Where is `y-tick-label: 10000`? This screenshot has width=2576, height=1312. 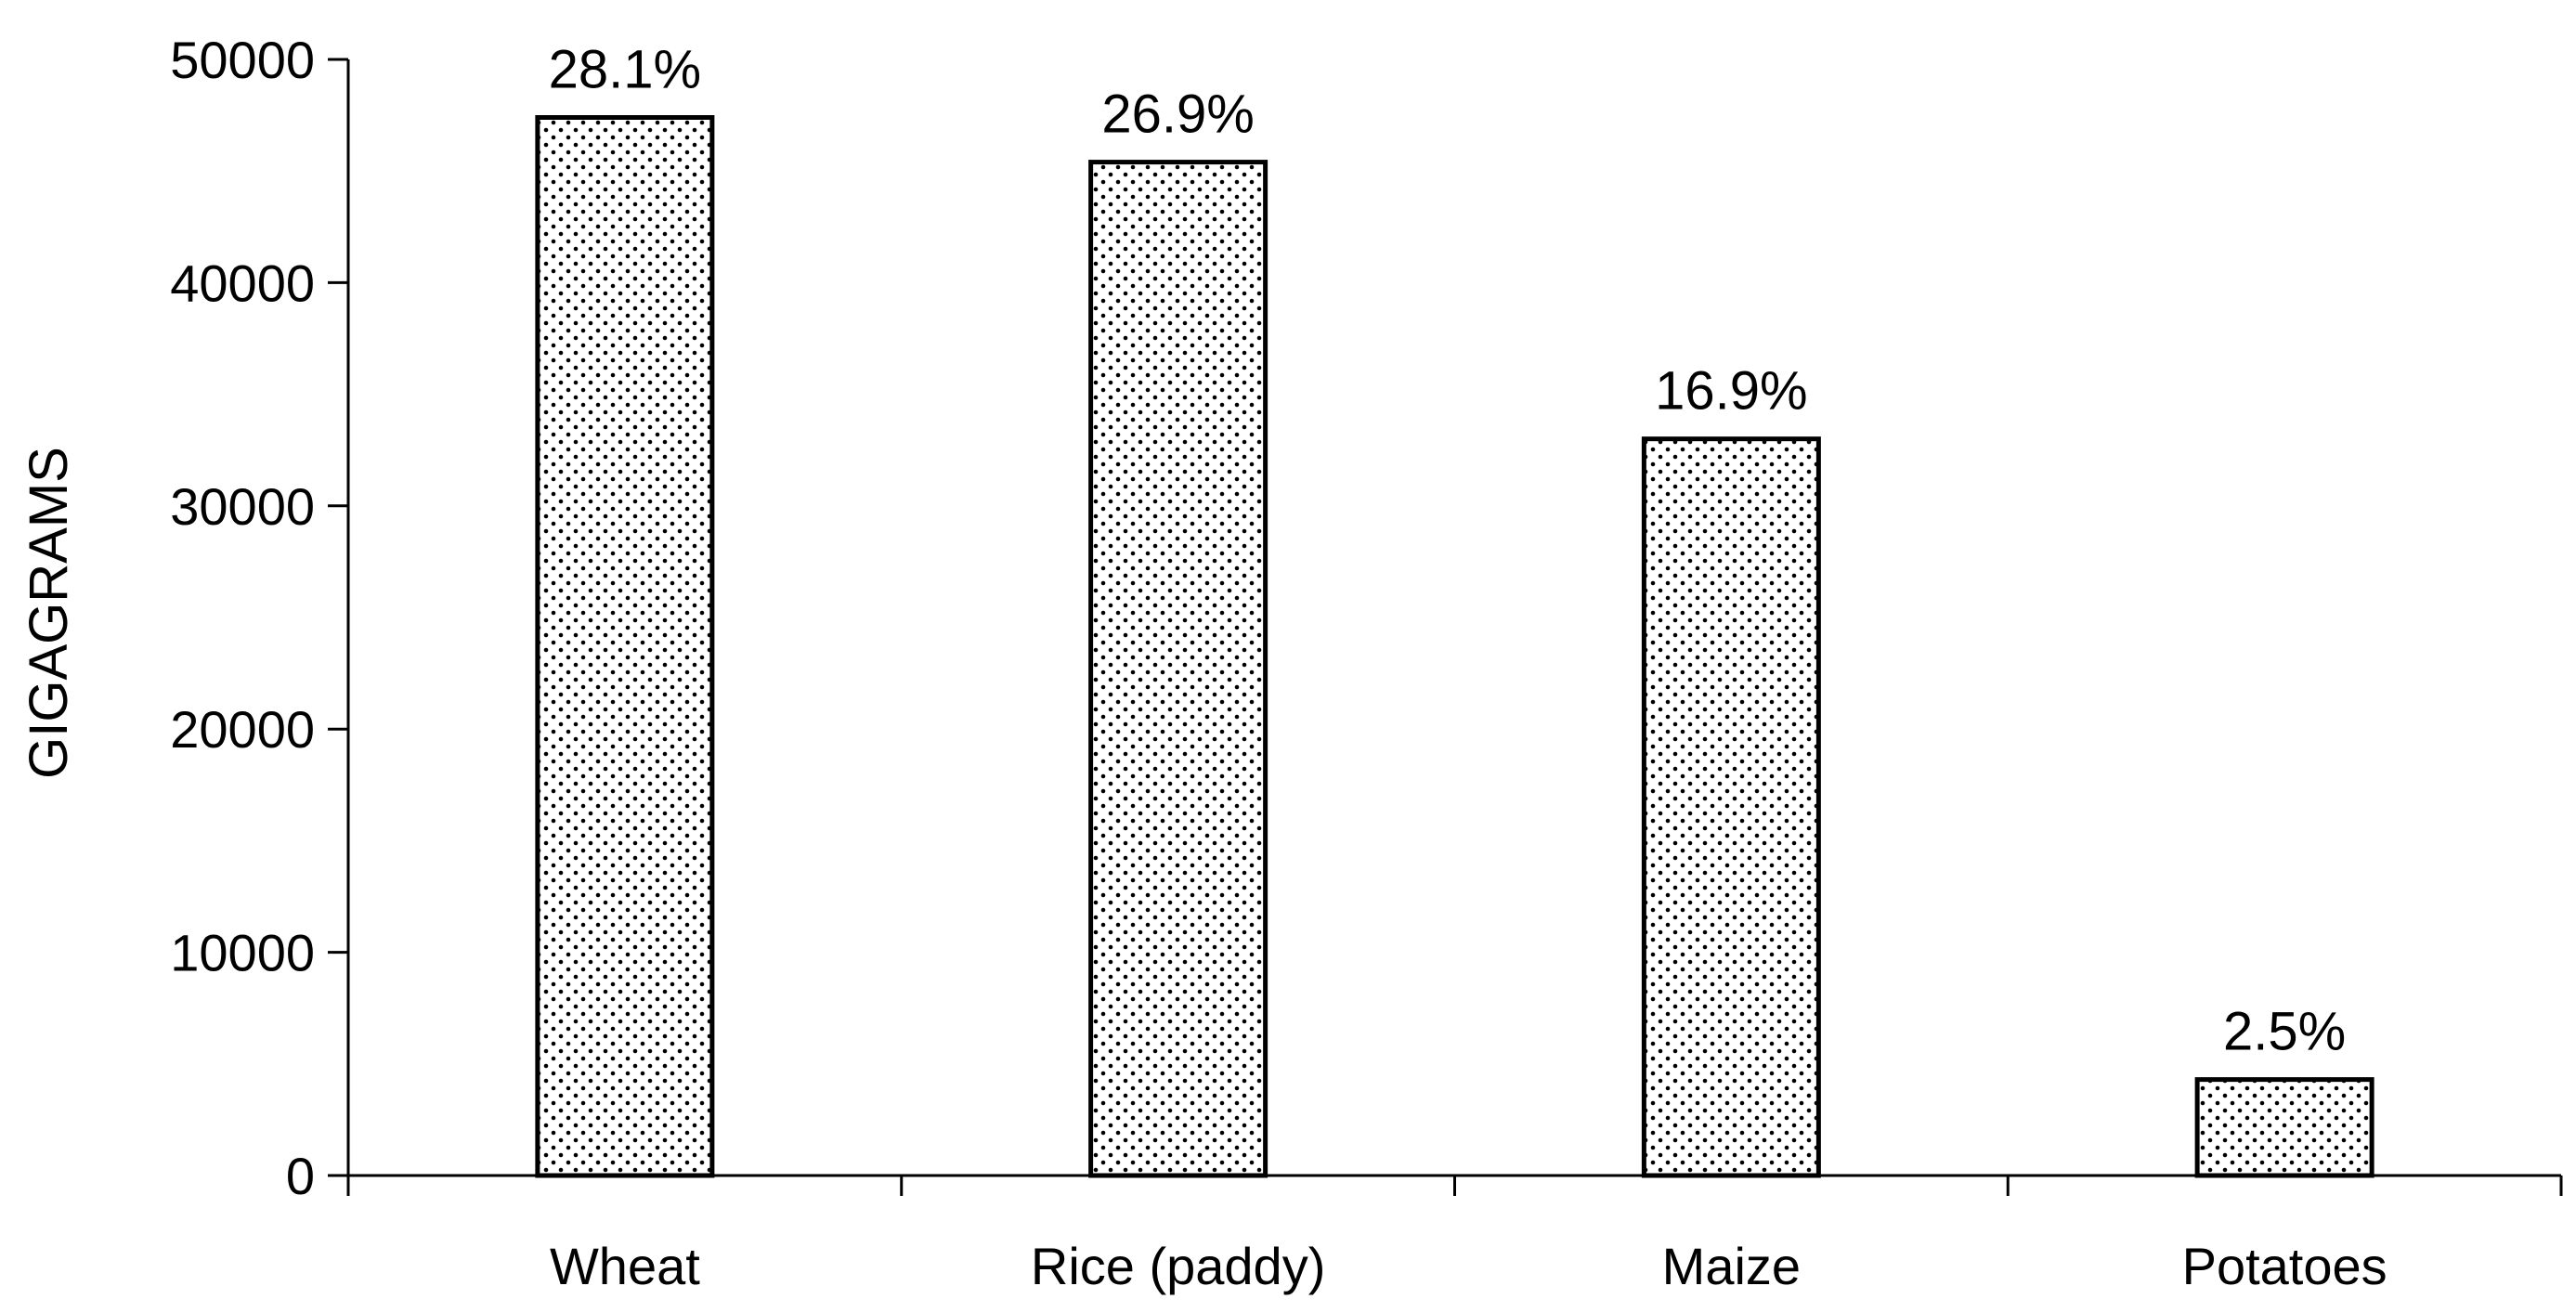 y-tick-label: 10000 is located at coordinates (243, 953).